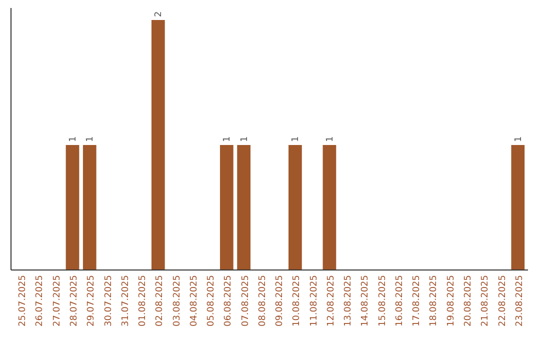  What do you see at coordinates (365, 301) in the screenshot?
I see `x-tick-label: 14.08.2025` at bounding box center [365, 301].